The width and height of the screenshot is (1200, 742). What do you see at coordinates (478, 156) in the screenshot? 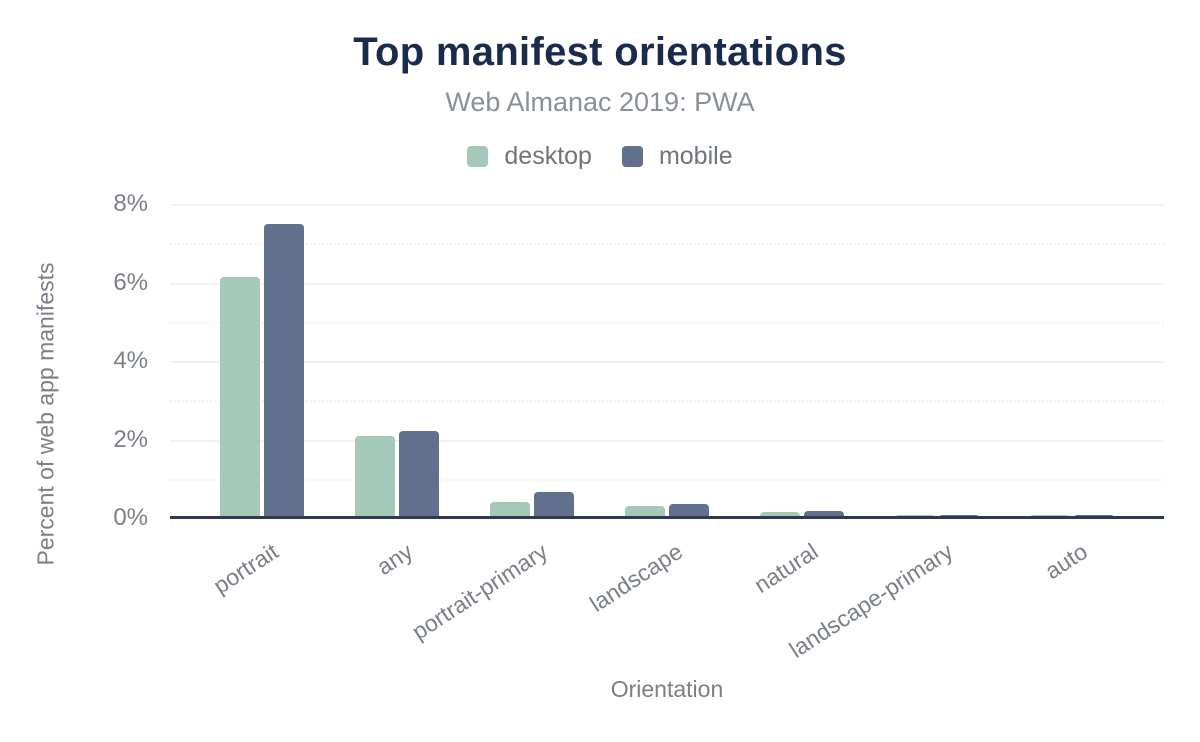
I see `legend-swatch-desktop` at bounding box center [478, 156].